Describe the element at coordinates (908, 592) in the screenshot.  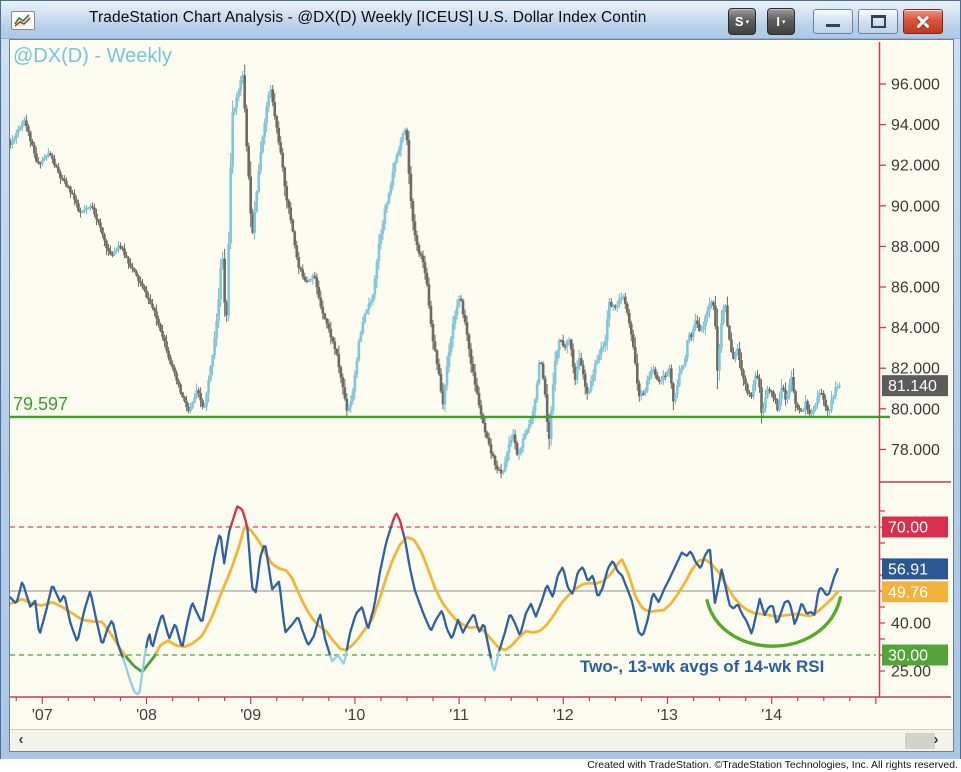
I see `rsi-value-badge-label: 49.76` at that location.